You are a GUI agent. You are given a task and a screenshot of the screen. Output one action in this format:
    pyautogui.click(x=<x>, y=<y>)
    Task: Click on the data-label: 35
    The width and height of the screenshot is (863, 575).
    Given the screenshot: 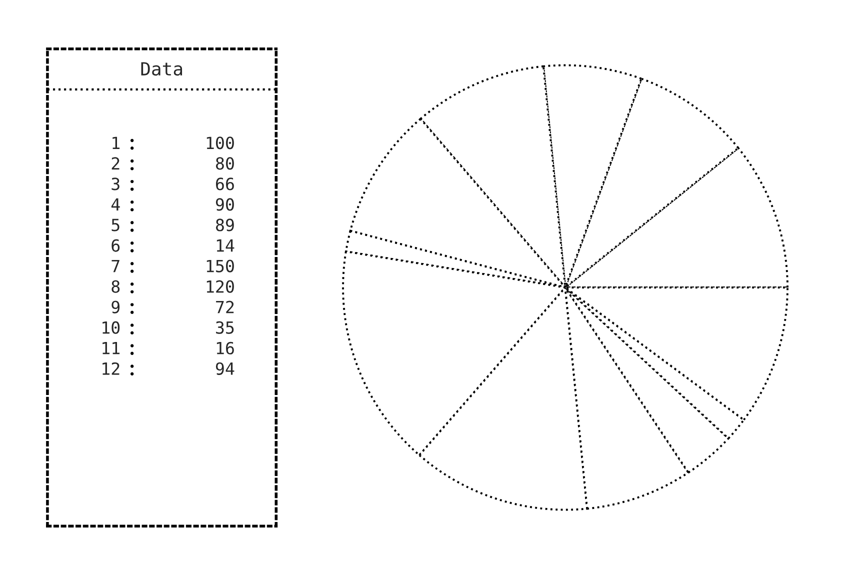 What is the action you would take?
    pyautogui.click(x=225, y=327)
    